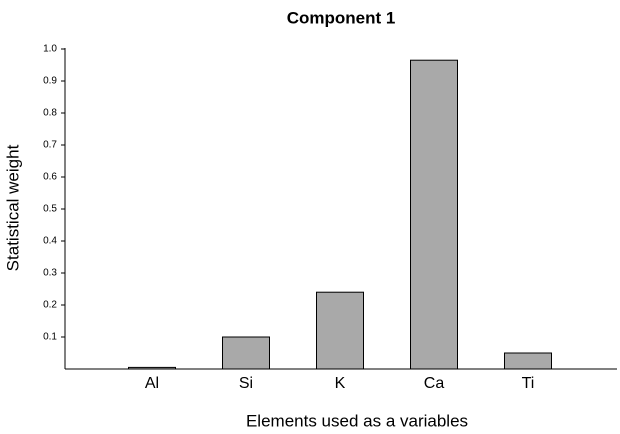  What do you see at coordinates (152, 383) in the screenshot?
I see `x-tick-label: Al` at bounding box center [152, 383].